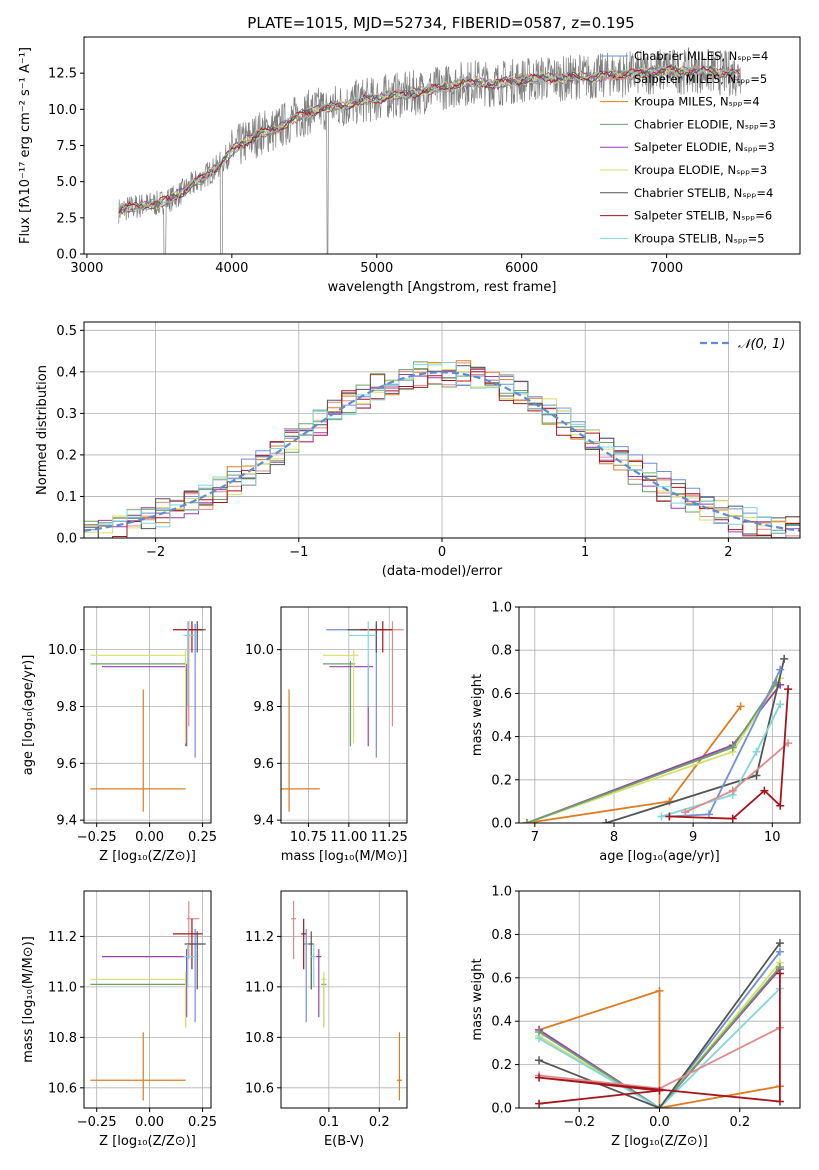  Describe the element at coordinates (585, 552) in the screenshot. I see `x-tick-label: 1` at that location.